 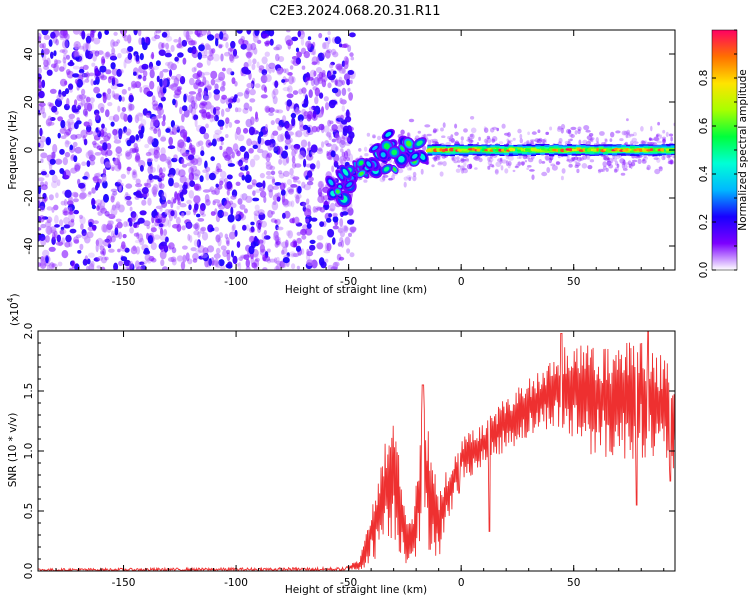 I want to click on x-tick-label: -100, so click(x=236, y=583).